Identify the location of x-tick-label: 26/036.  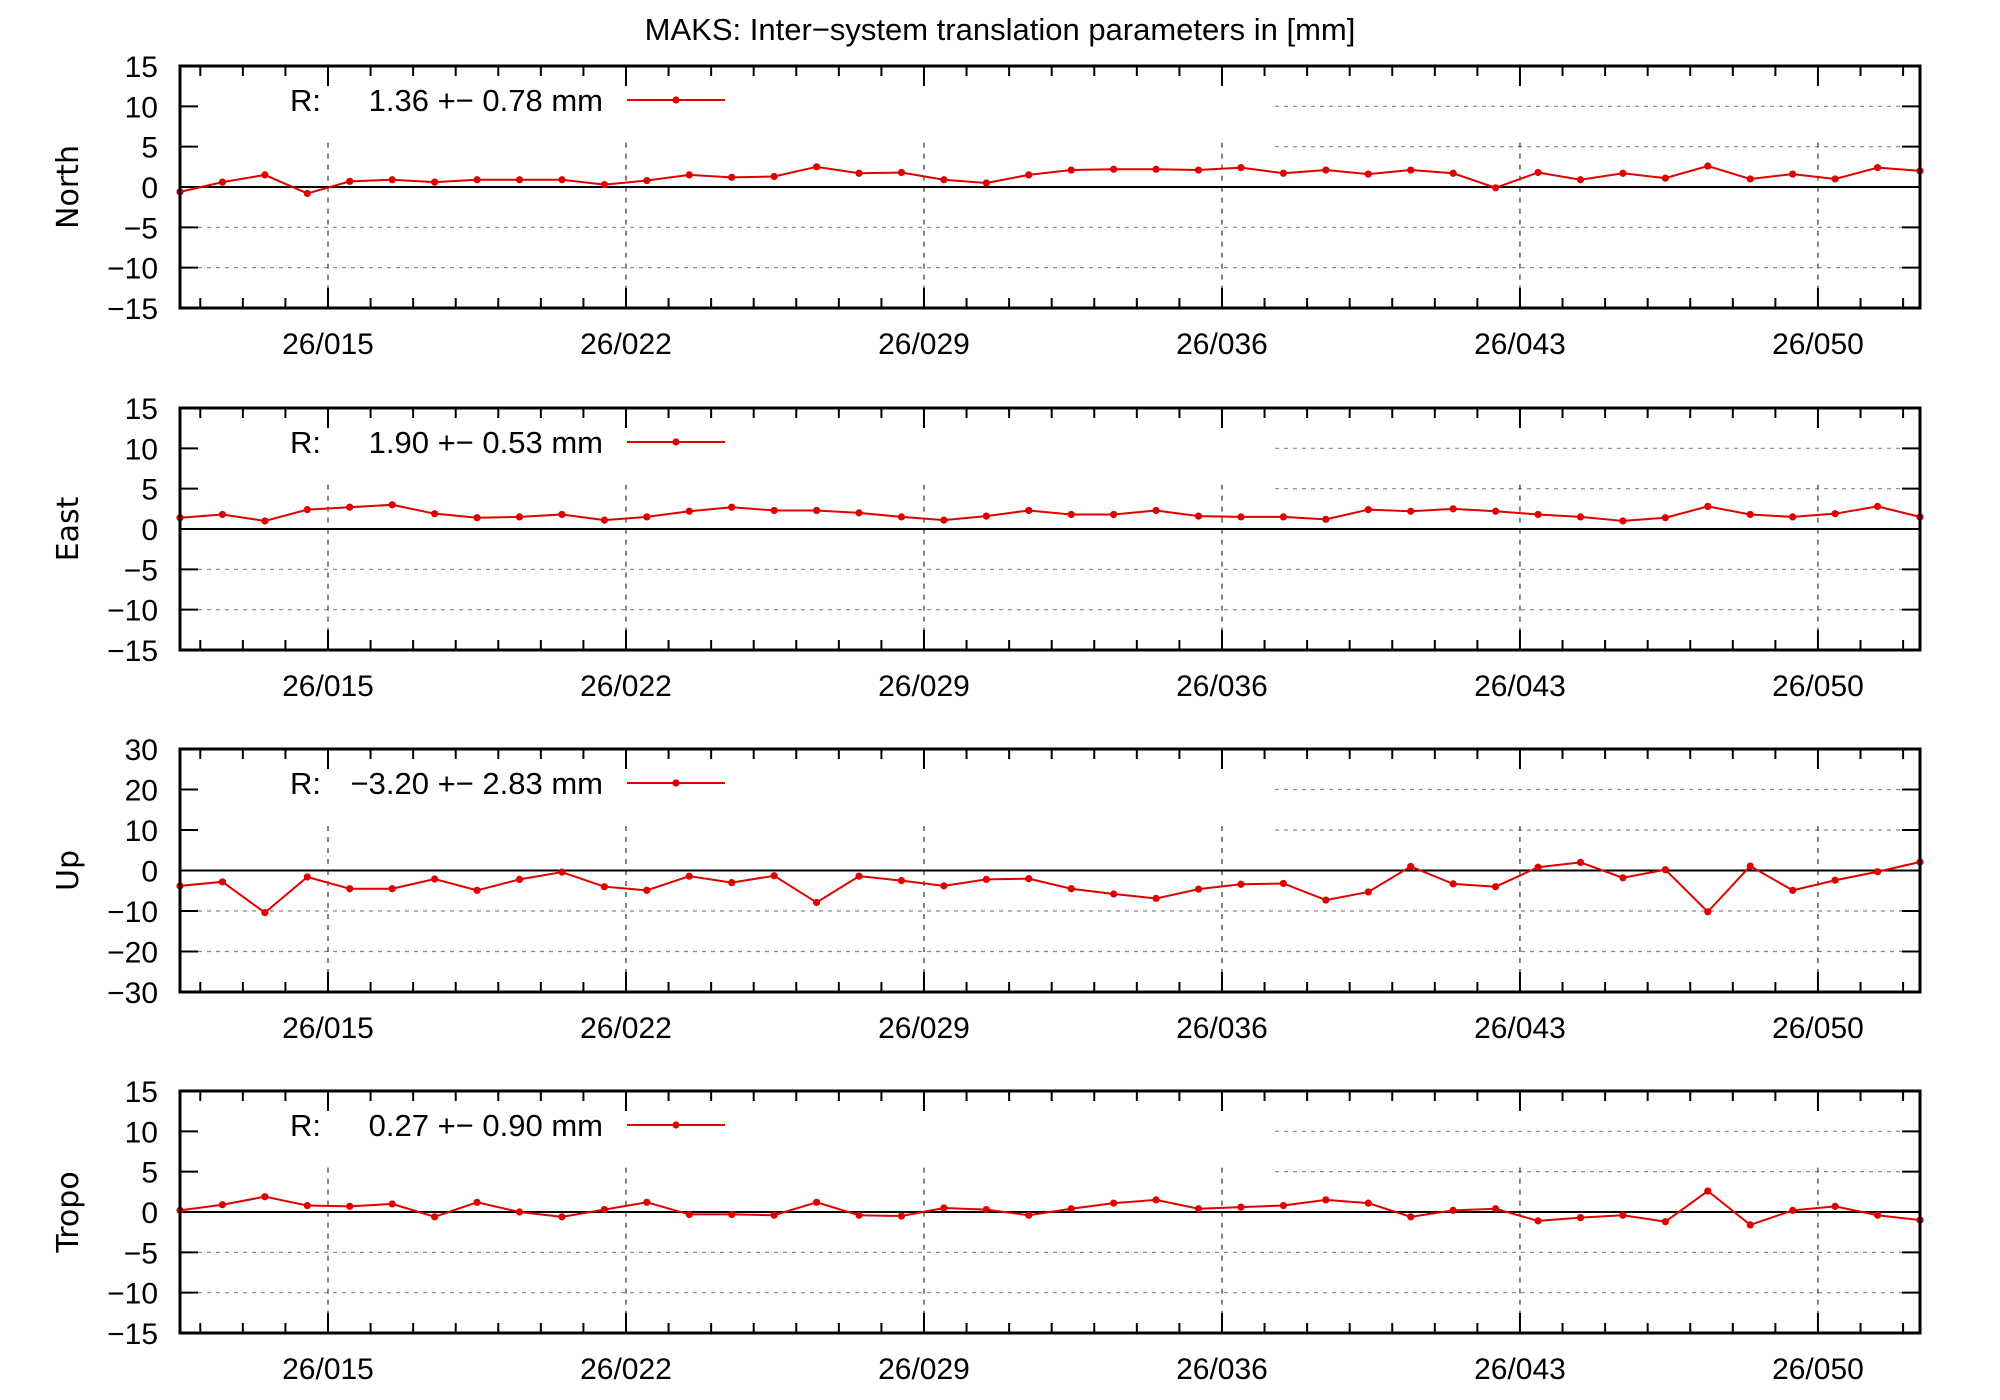
(1222, 1369).